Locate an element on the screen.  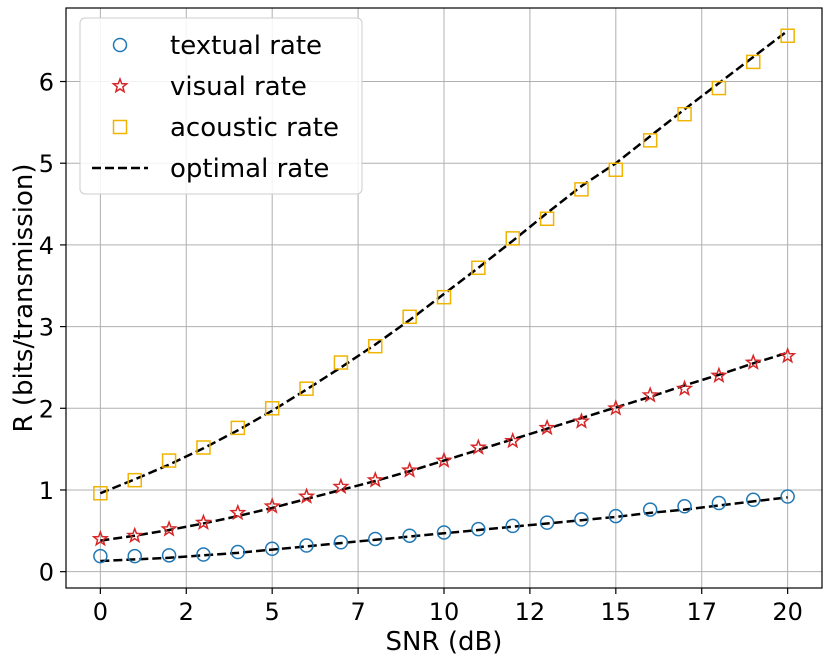
legend-label: textual rate is located at coordinates (246, 46).